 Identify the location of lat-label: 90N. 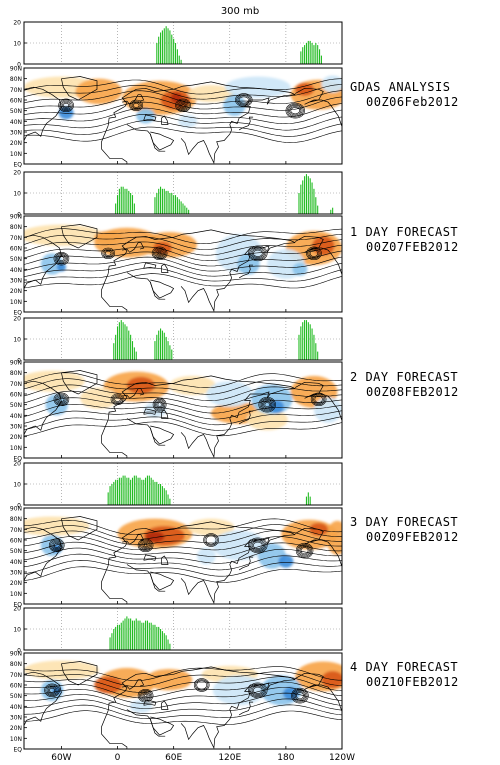
(16, 654).